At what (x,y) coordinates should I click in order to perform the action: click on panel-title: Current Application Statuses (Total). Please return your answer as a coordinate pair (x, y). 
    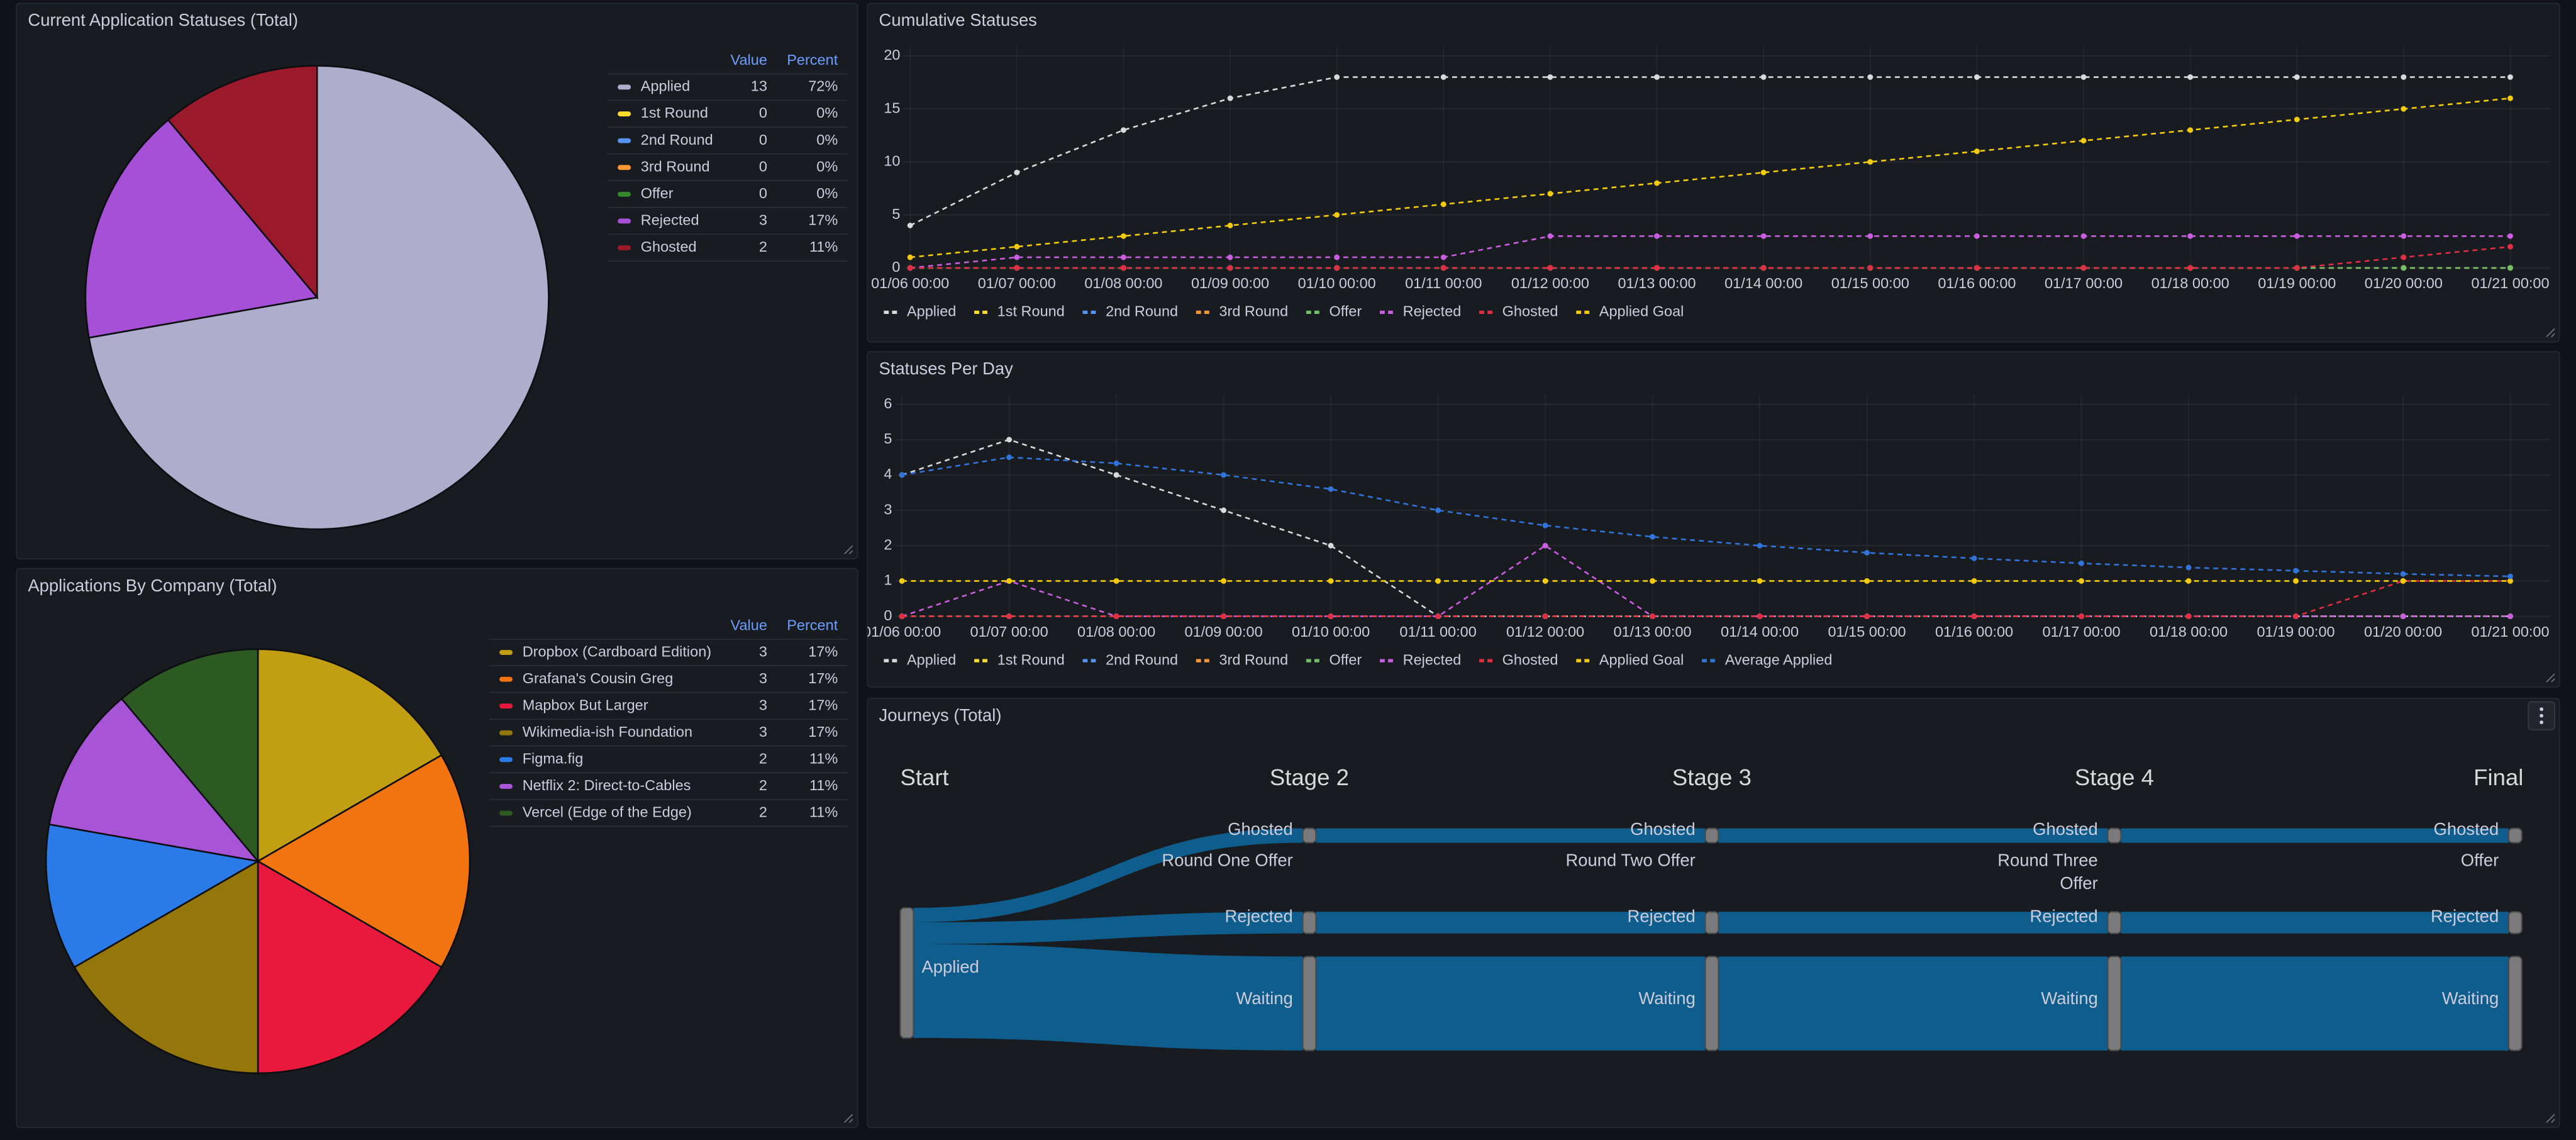
    Looking at the image, I should click on (163, 20).